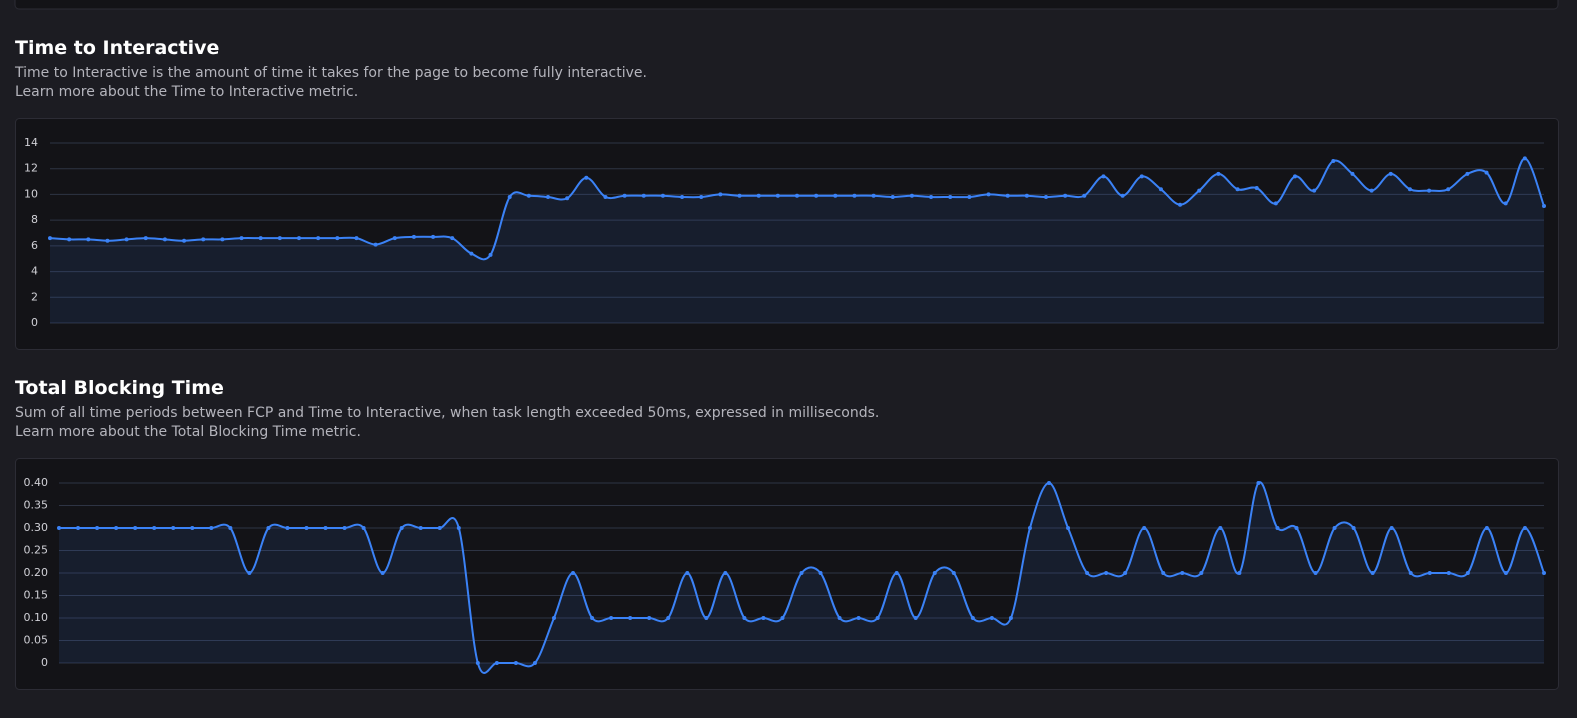 The height and width of the screenshot is (718, 1577). Describe the element at coordinates (36, 640) in the screenshot. I see `y-tick-label: 0.05` at that location.